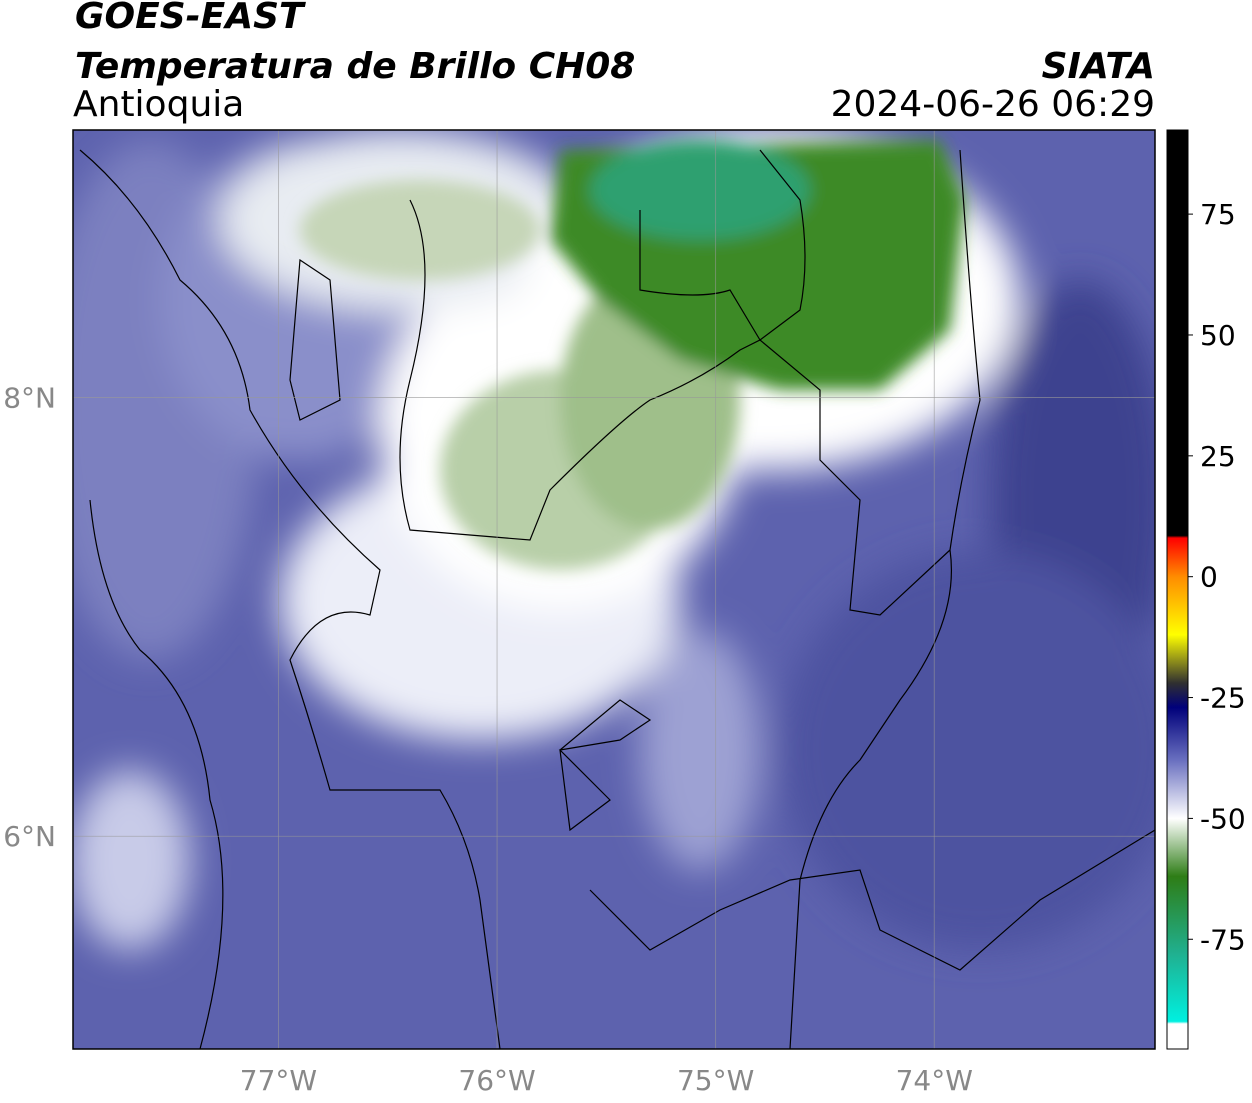 This screenshot has height=1103, width=1252. I want to click on colorbar-tick-label: -50, so click(1223, 818).